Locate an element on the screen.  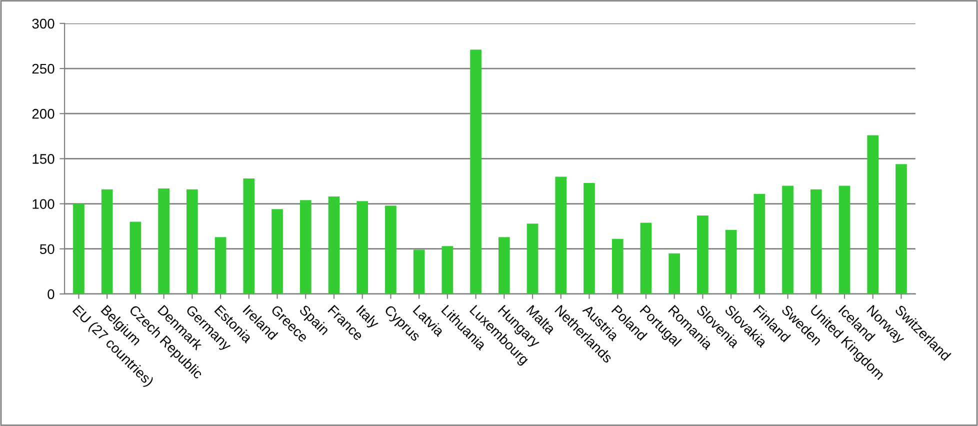
y-tick-label: 100 is located at coordinates (43, 204).